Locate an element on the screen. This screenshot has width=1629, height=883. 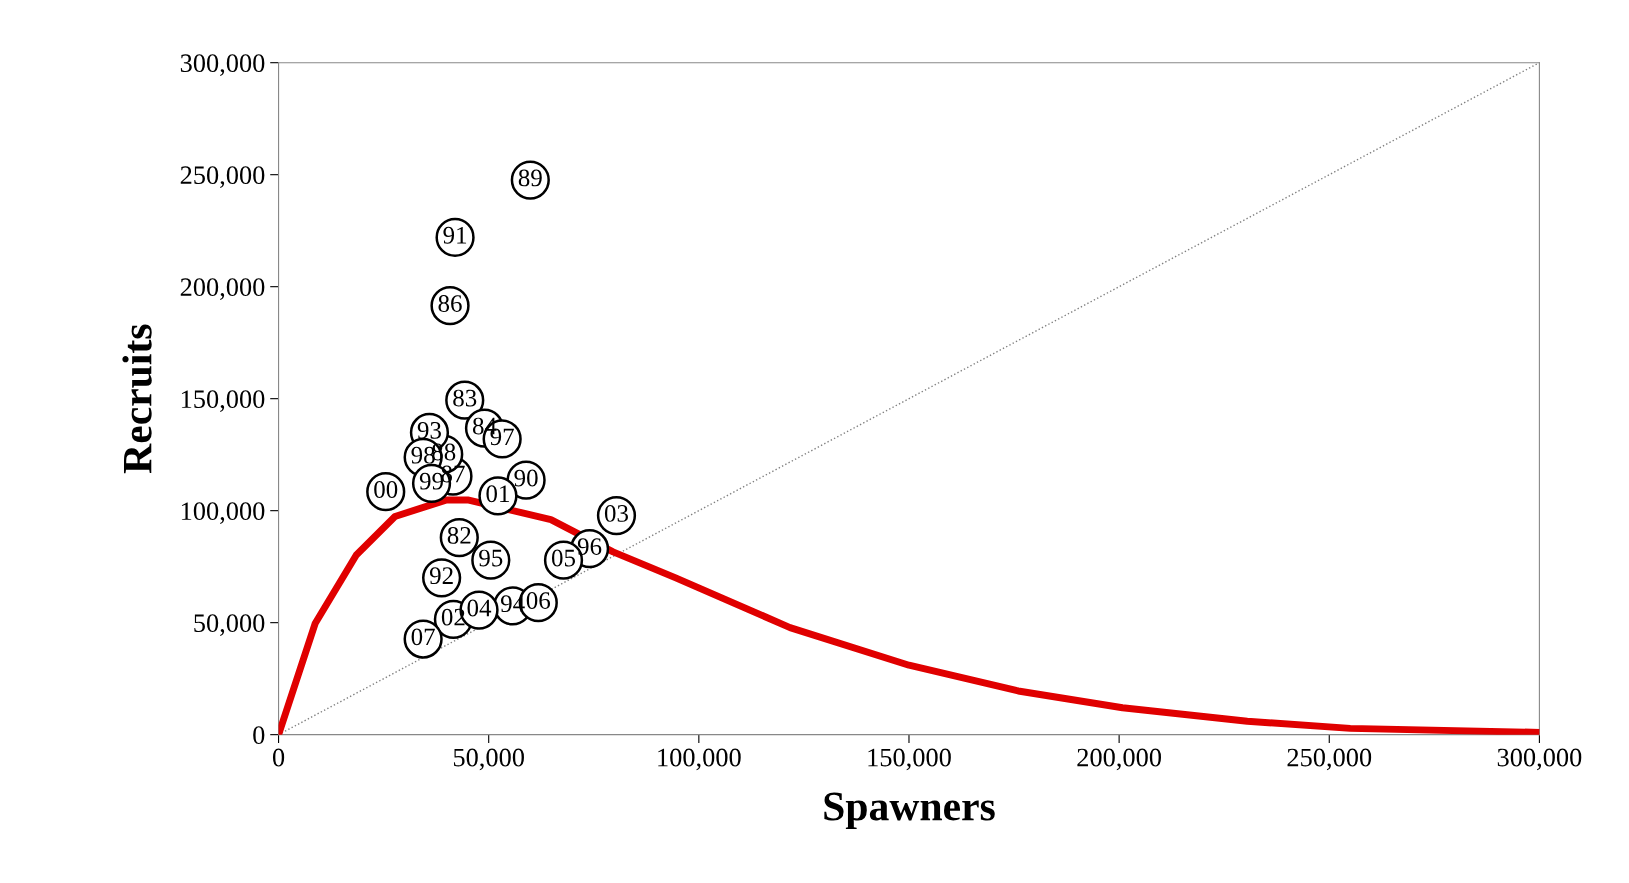
annotation: 03 is located at coordinates (616, 513).